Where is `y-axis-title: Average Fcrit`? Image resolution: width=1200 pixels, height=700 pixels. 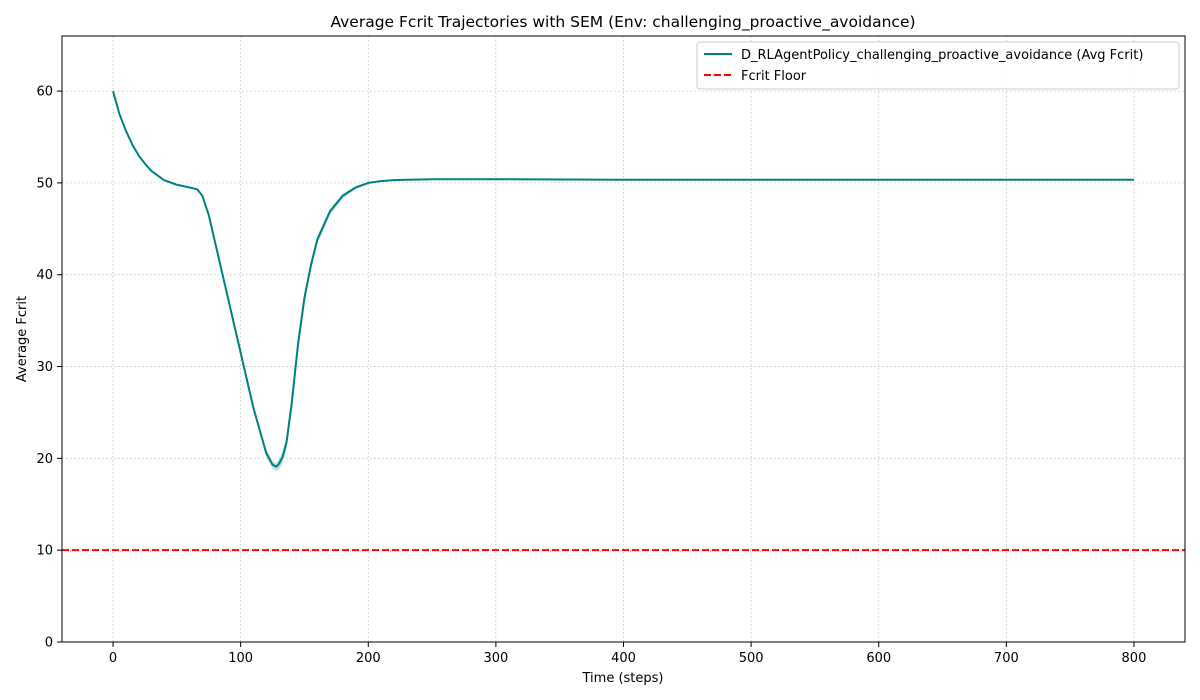 y-axis-title: Average Fcrit is located at coordinates (22, 339).